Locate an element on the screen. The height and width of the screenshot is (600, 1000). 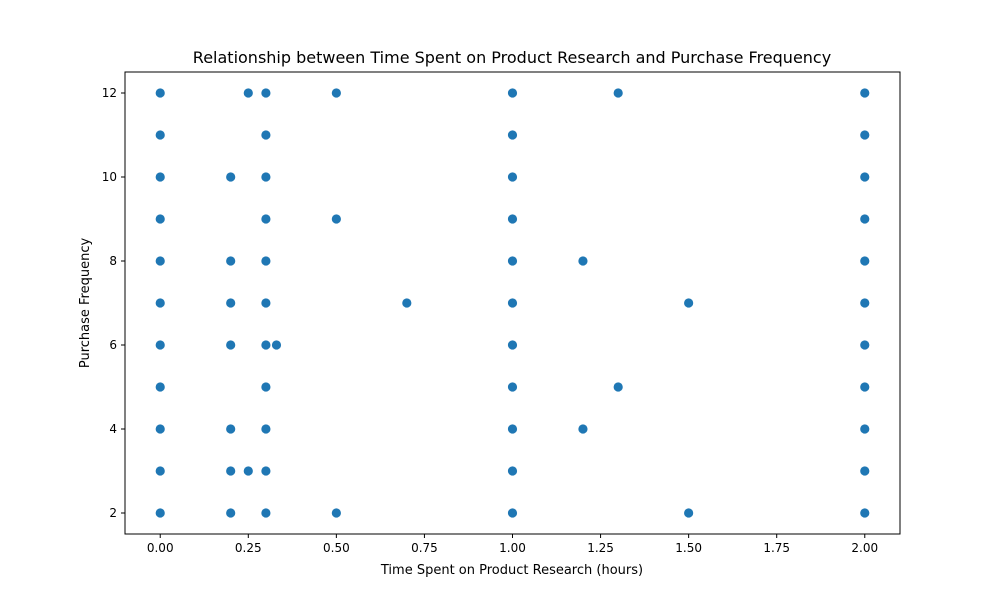
x-tick-label: 0.25 is located at coordinates (248, 548).